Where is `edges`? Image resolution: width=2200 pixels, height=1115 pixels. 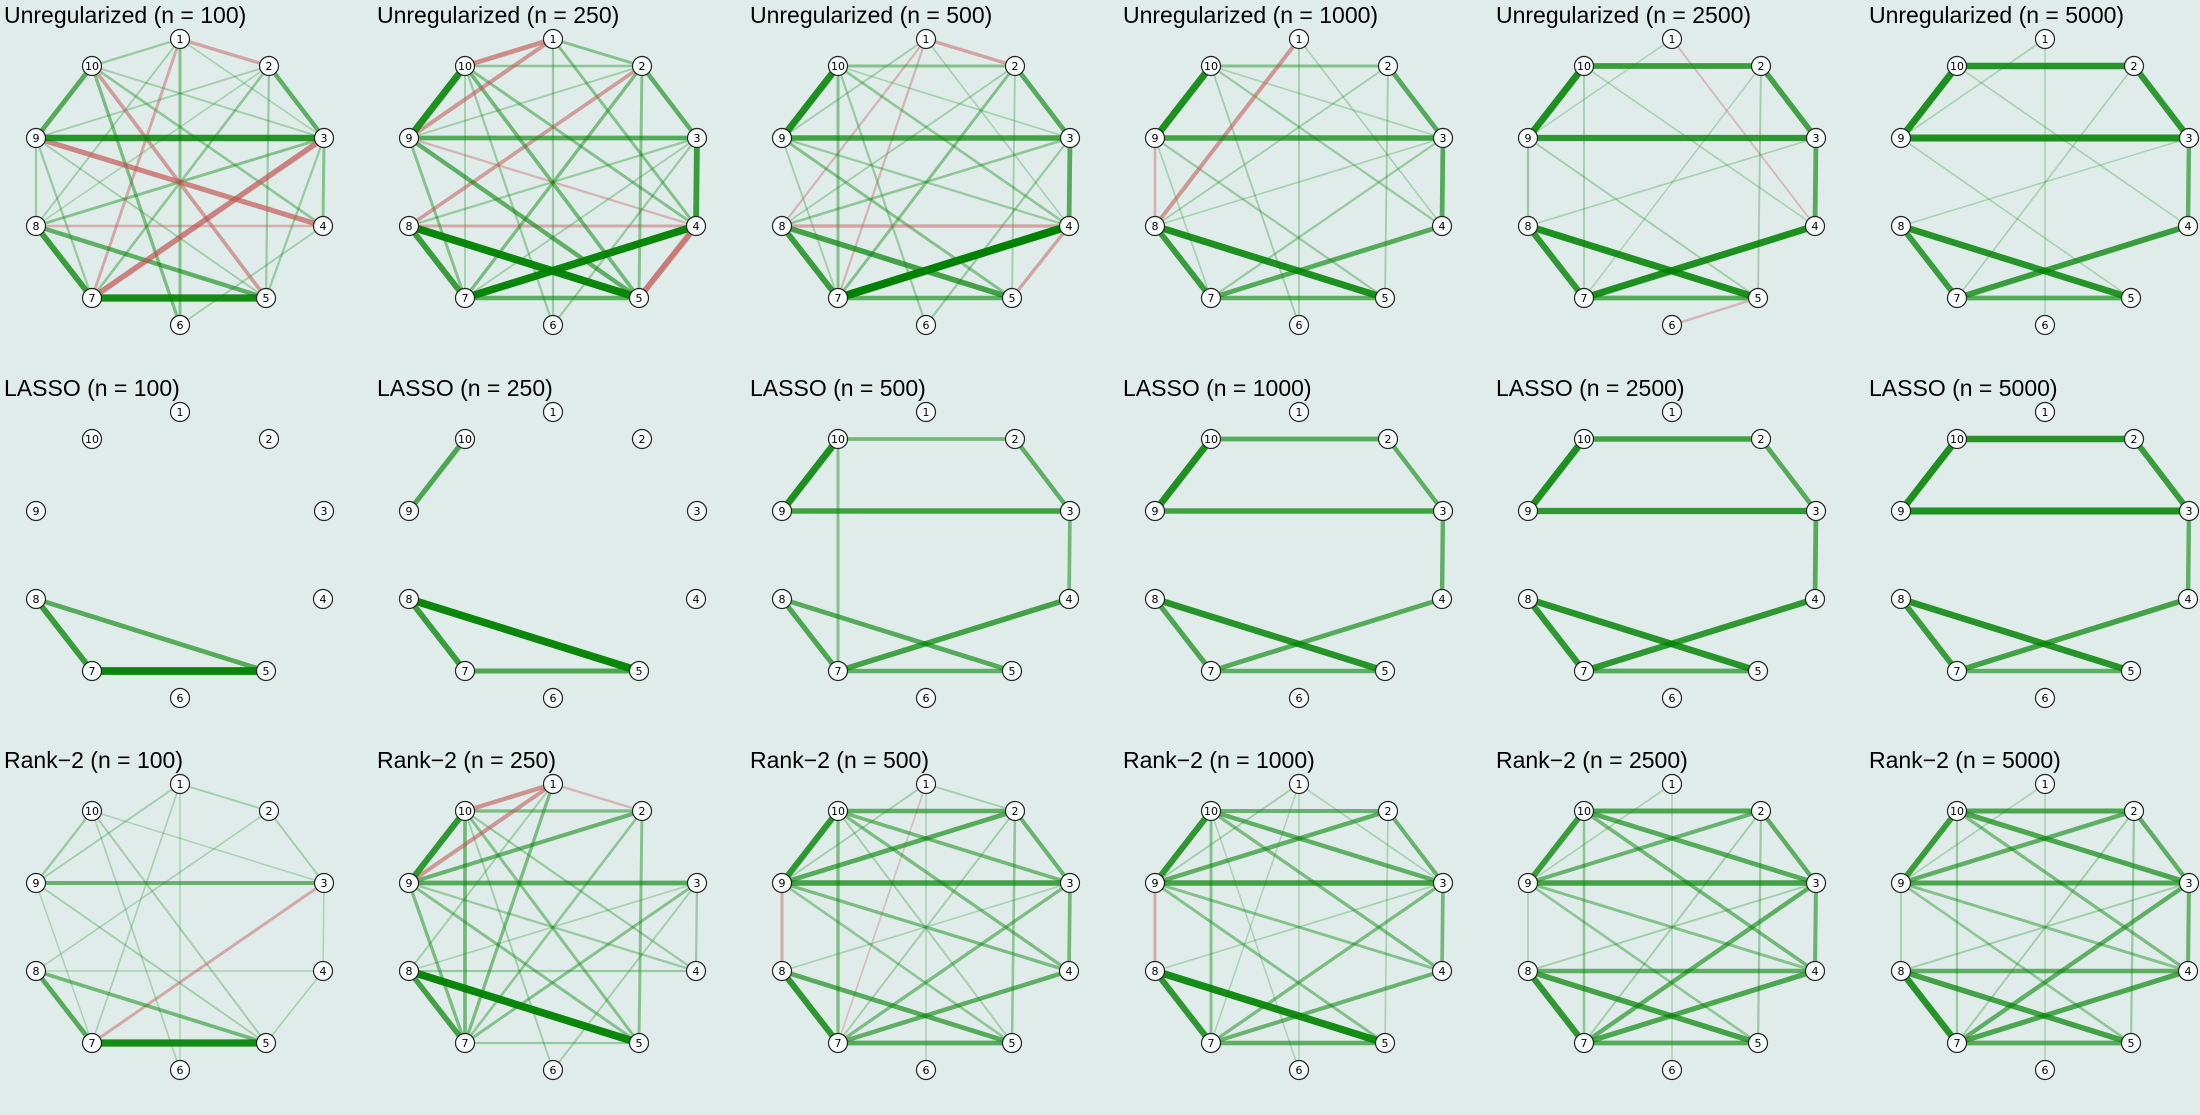 edges is located at coordinates (151, 635).